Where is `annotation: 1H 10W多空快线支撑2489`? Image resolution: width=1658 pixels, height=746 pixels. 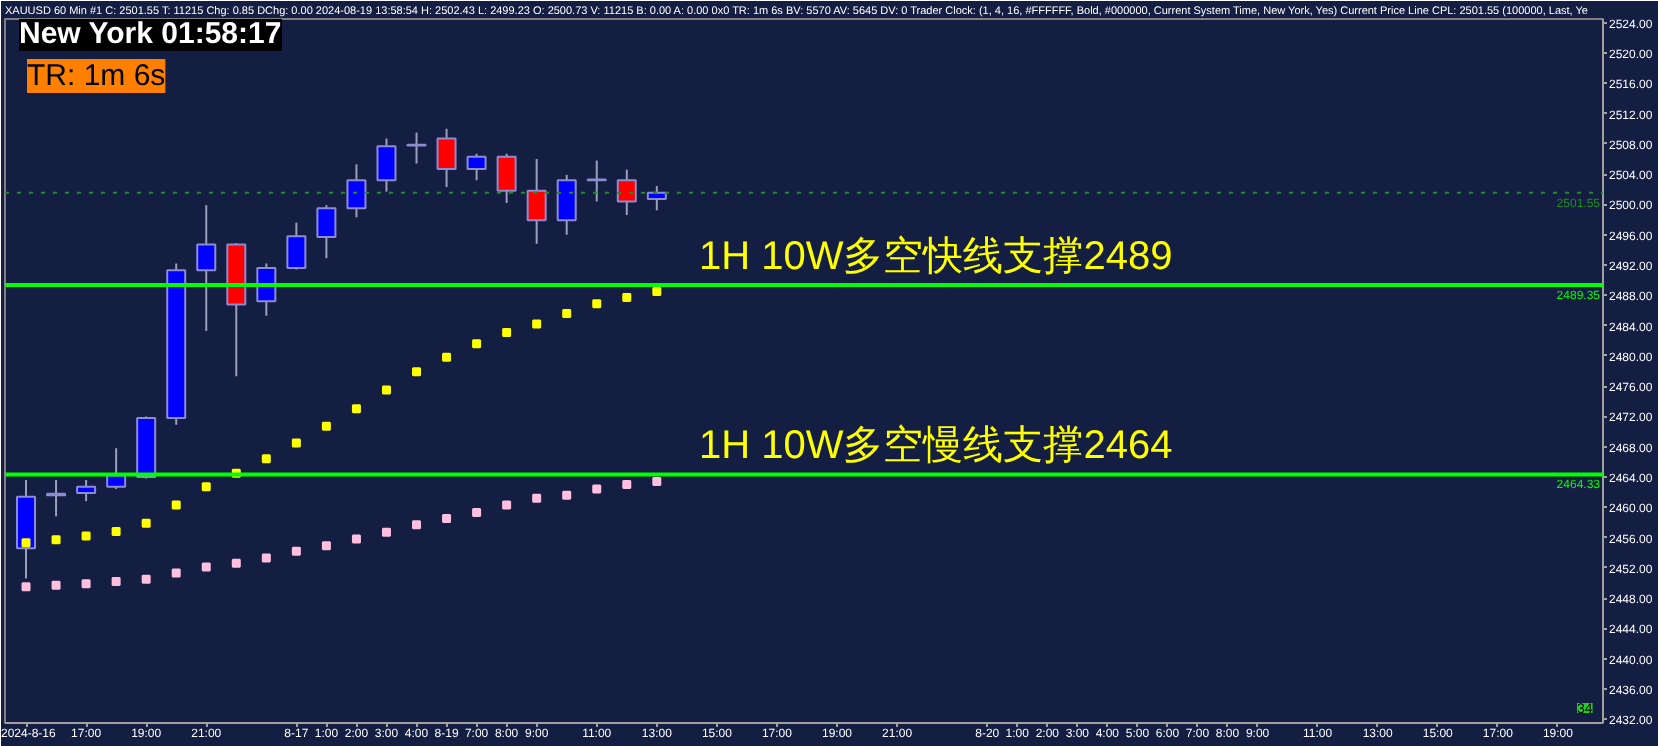 annotation: 1H 10W多空快线支撑2489 is located at coordinates (936, 257).